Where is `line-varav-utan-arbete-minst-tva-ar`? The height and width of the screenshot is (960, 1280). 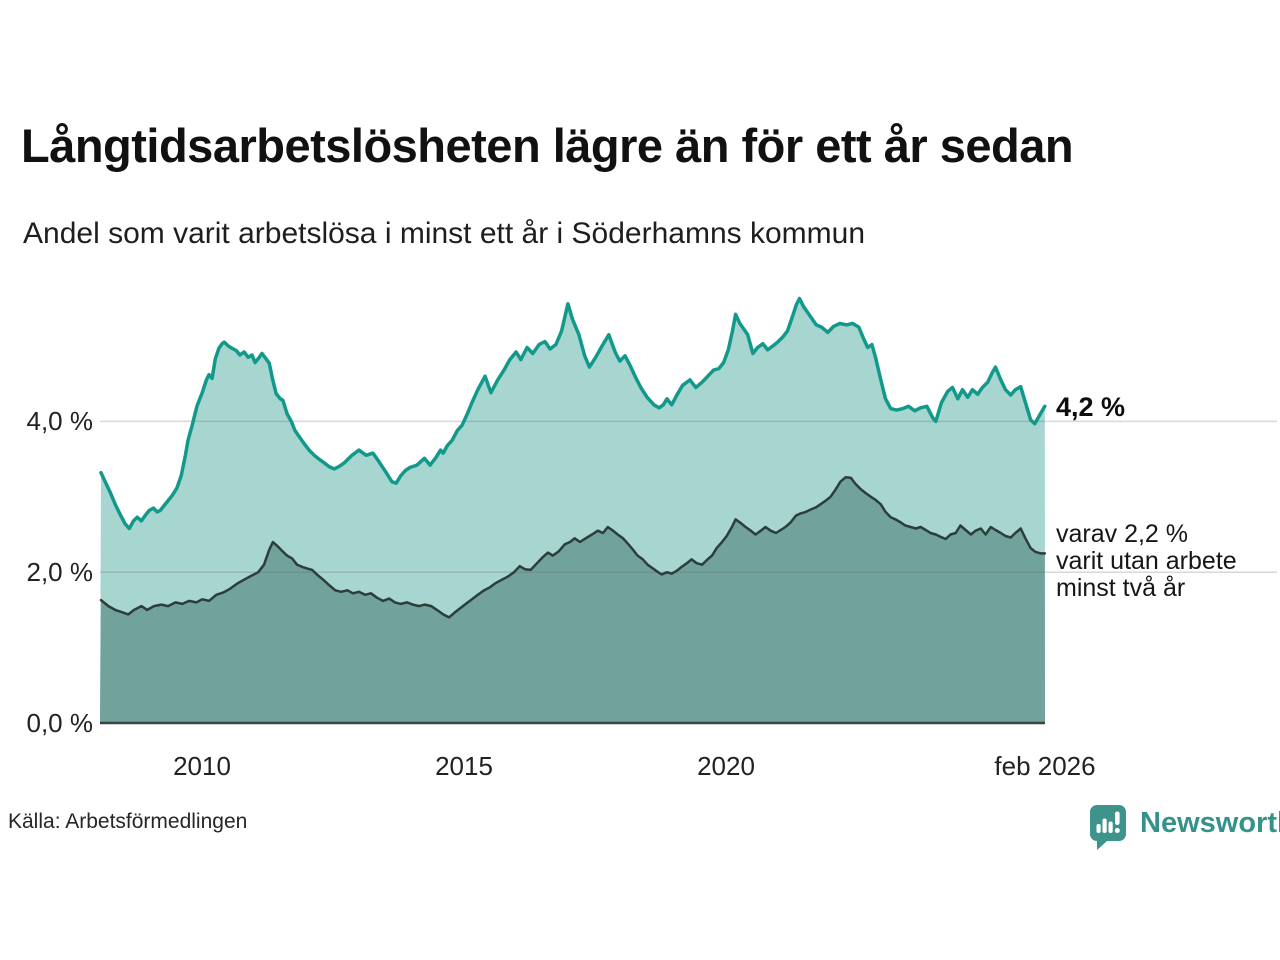
line-varav-utan-arbete-minst-tva-ar is located at coordinates (573, 547).